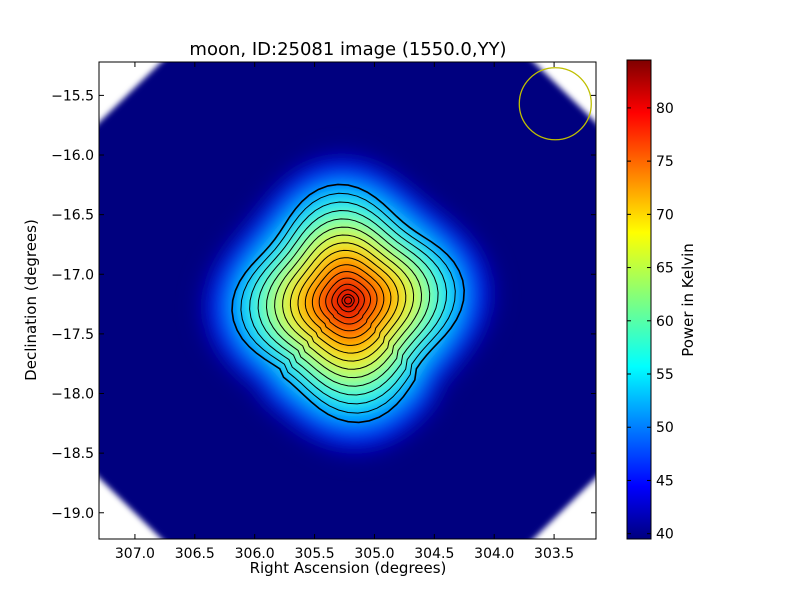  I want to click on y-axis-label: Declination (degrees), so click(31, 300).